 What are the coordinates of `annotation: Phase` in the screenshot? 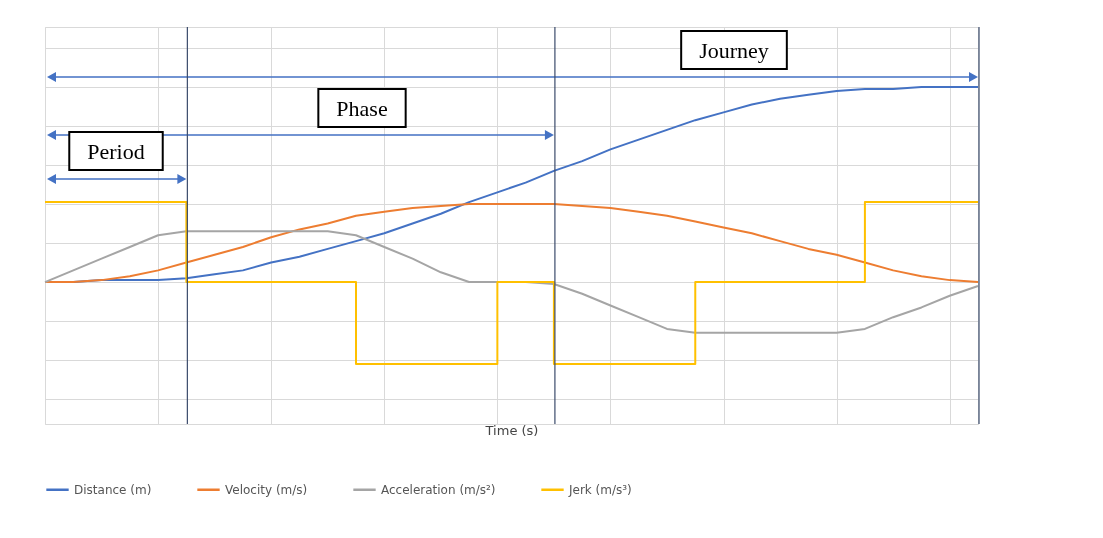 It's located at (362, 108).